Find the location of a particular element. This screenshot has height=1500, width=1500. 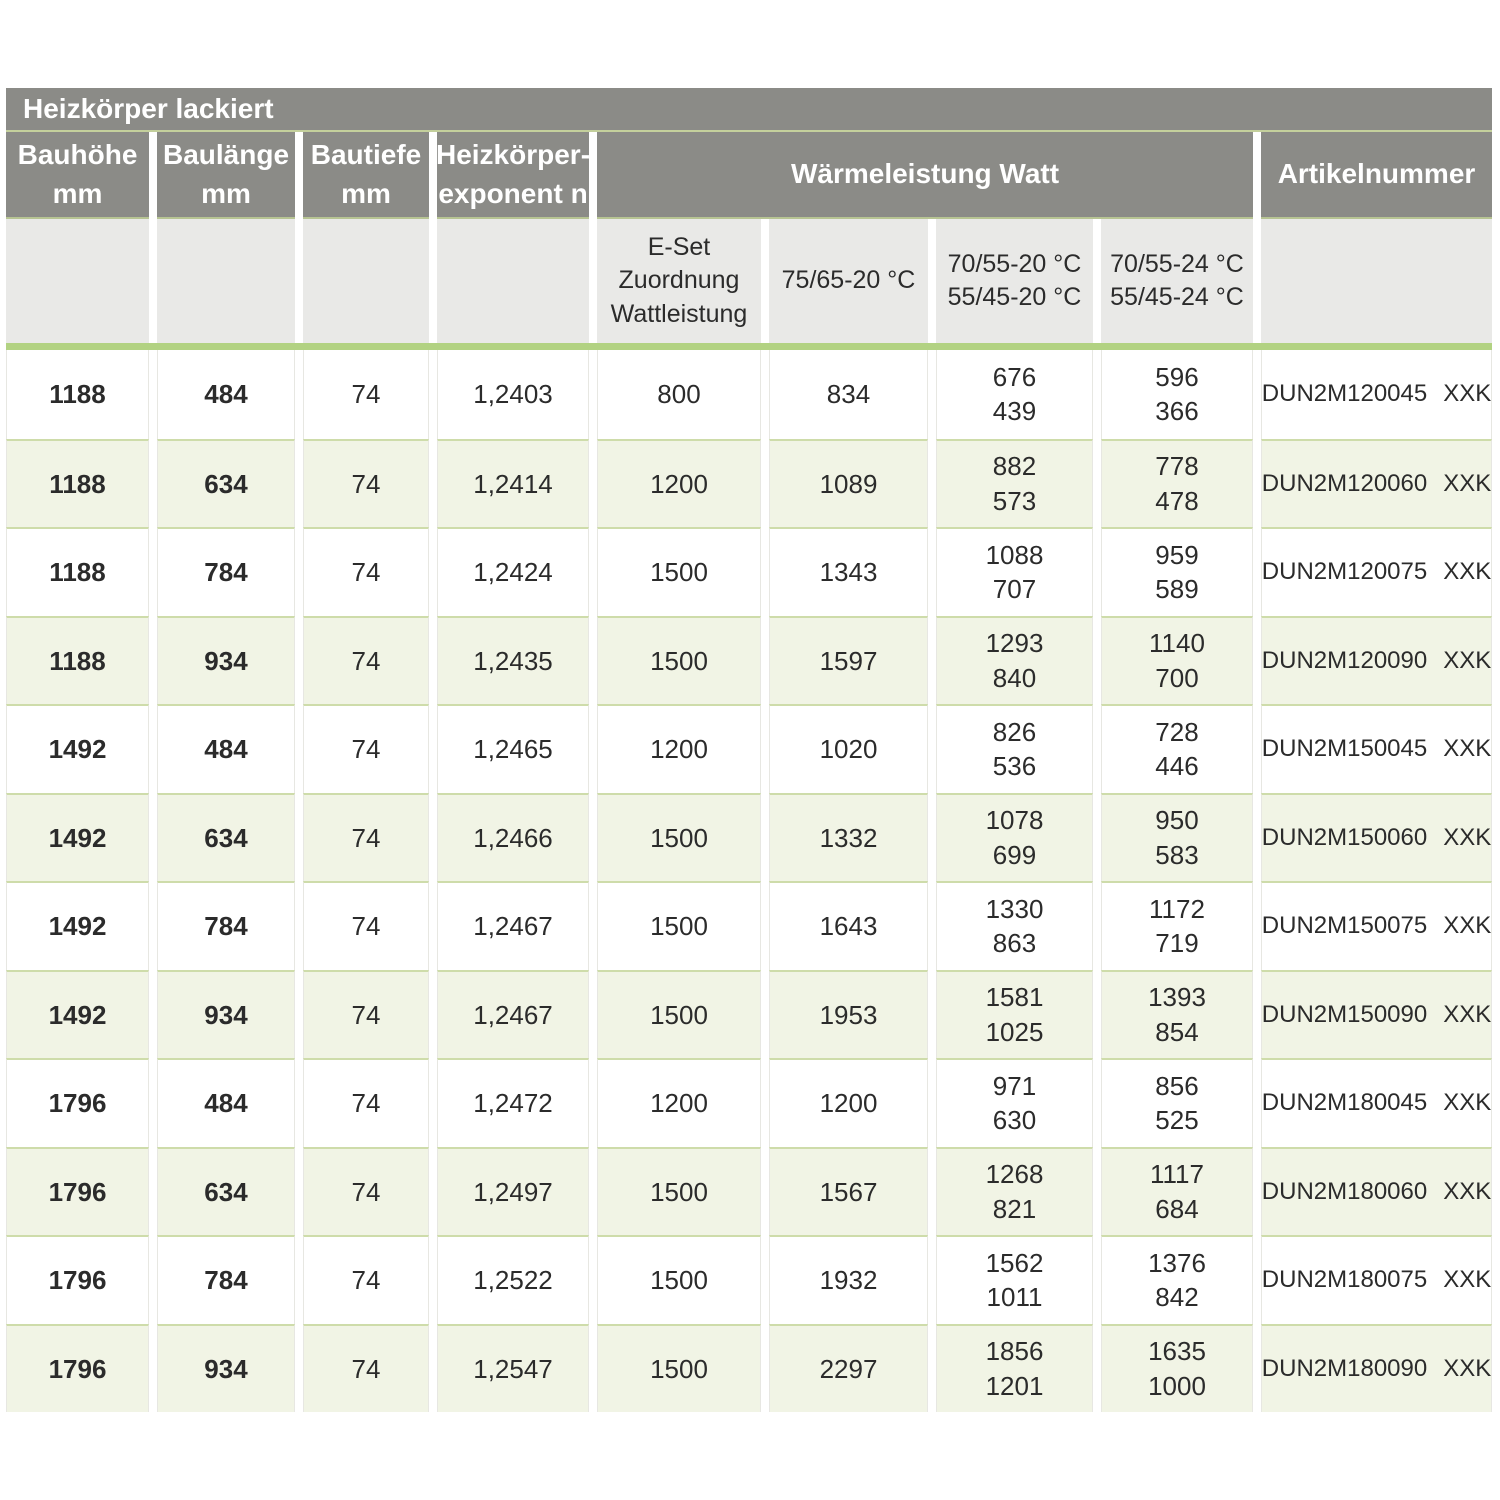

watt-7055-20-value: 971 630 is located at coordinates (1014, 1102).